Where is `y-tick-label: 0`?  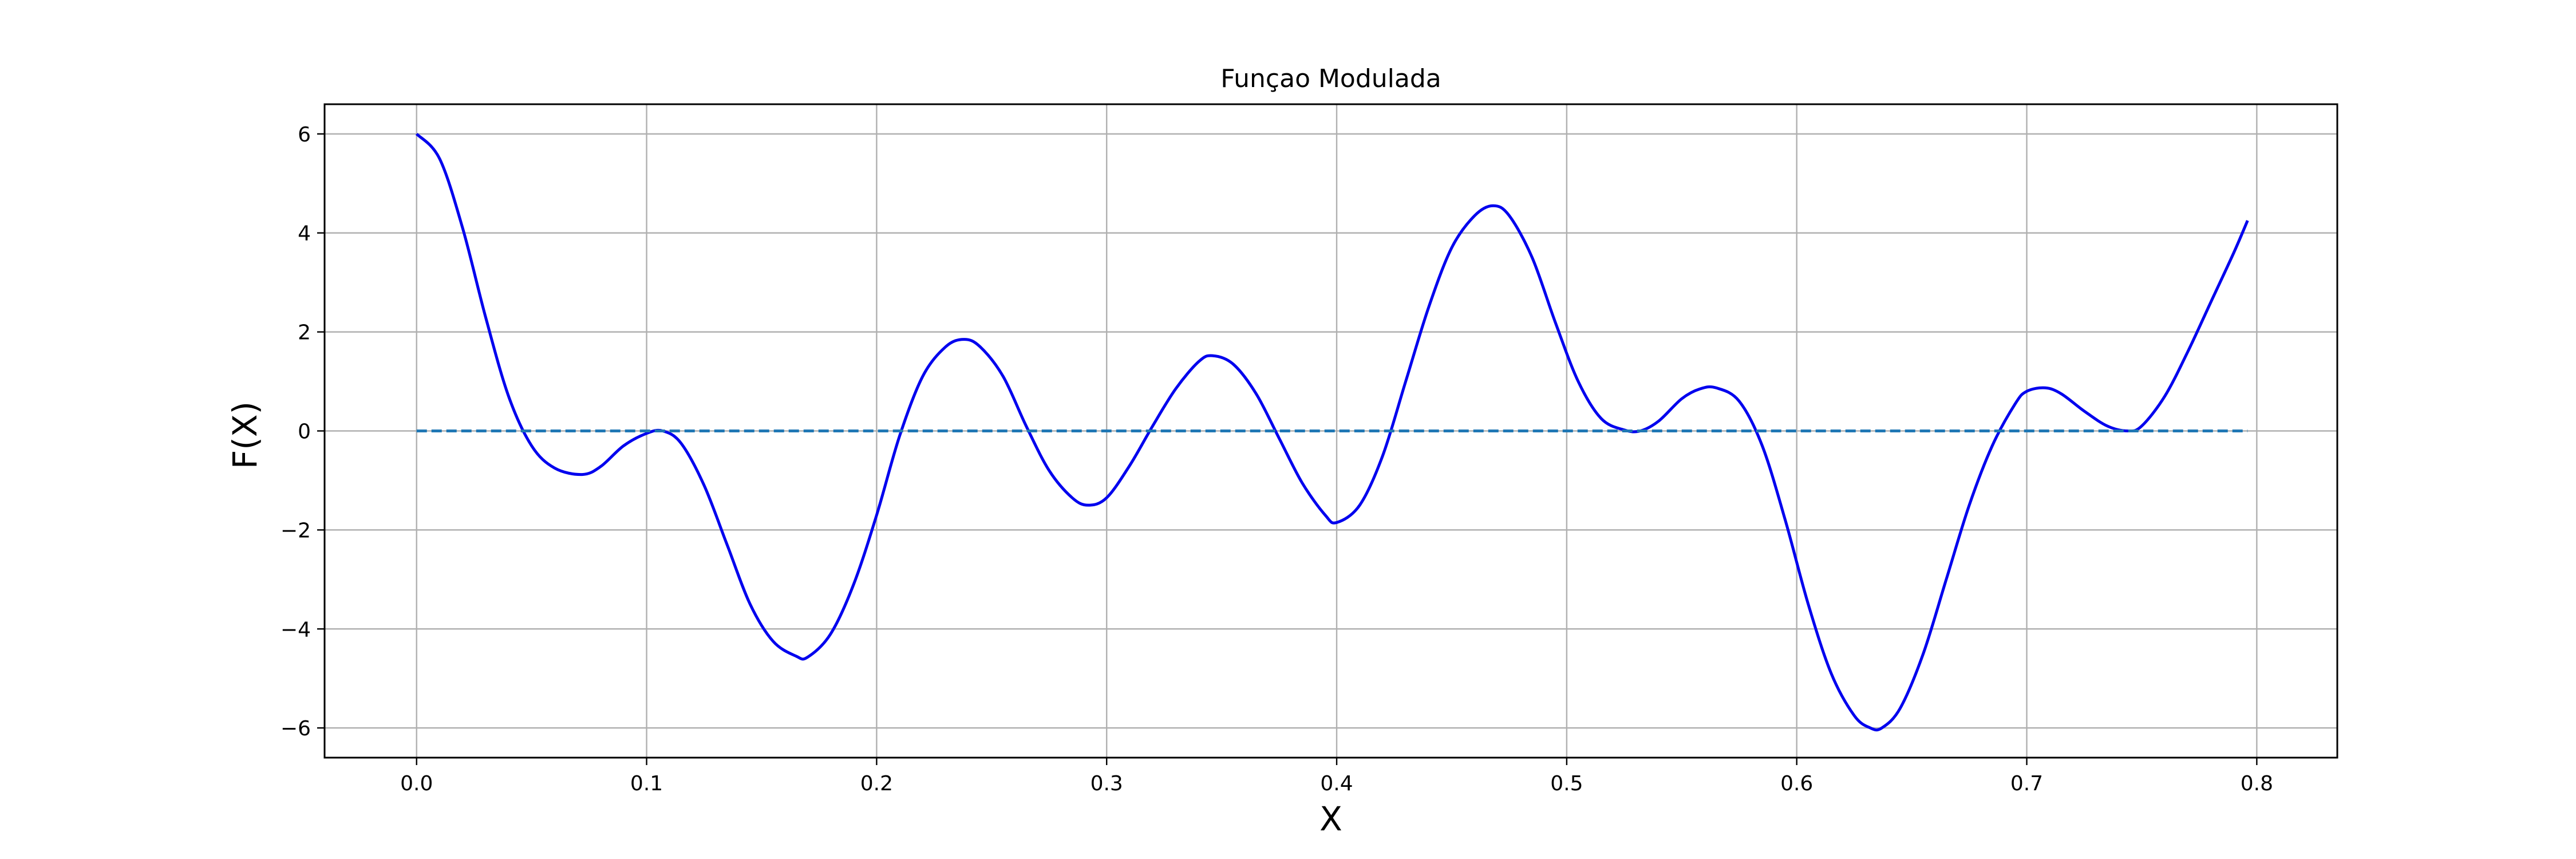 y-tick-label: 0 is located at coordinates (304, 432).